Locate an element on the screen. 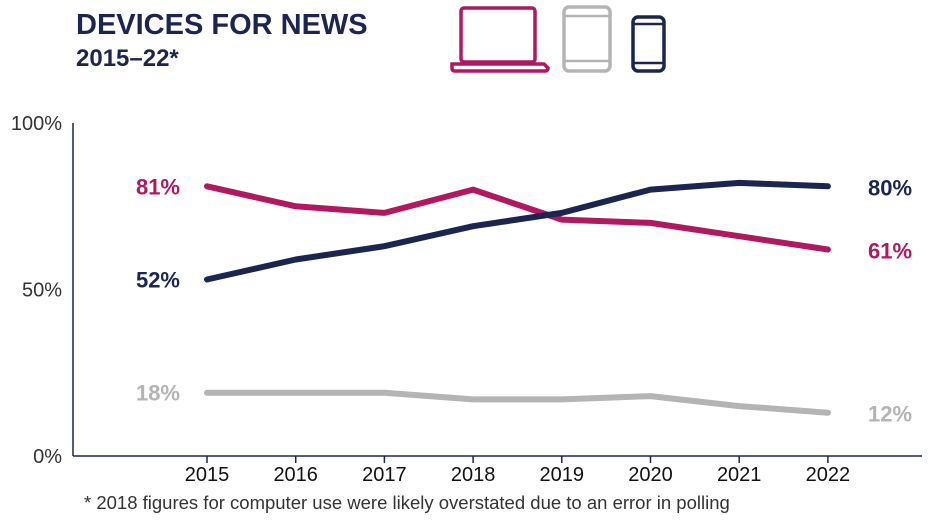 The image size is (937, 525). x-tick-label: 2015 is located at coordinates (207, 475).